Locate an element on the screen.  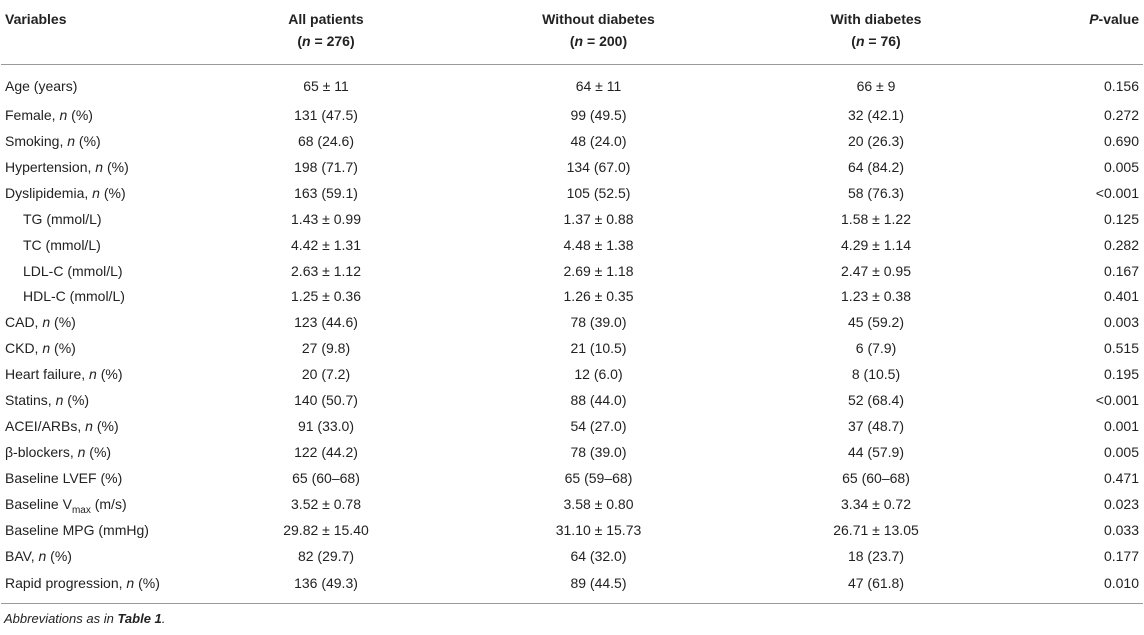
header-with-diabetes-label: With diabetes is located at coordinates (876, 19).